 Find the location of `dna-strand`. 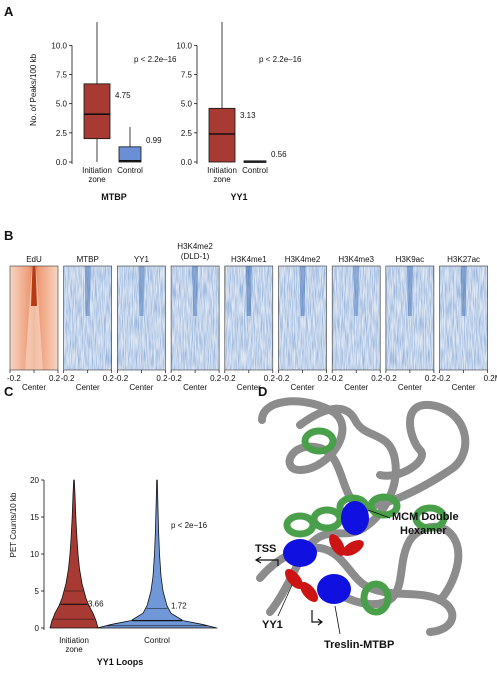

dna-strand is located at coordinates (399, 565).